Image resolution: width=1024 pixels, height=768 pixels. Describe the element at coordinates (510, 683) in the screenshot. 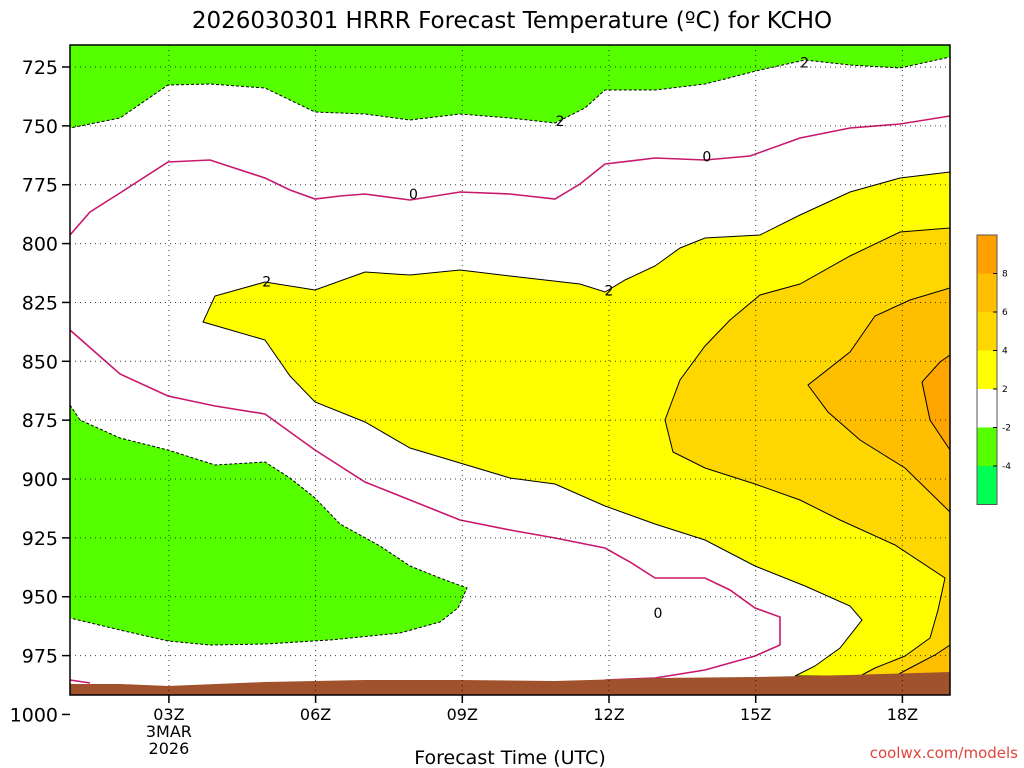

I see `ground-surface` at that location.